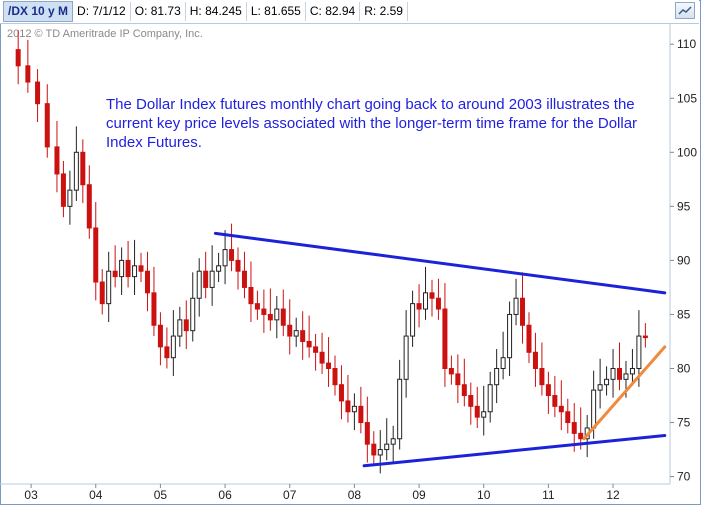 The height and width of the screenshot is (505, 701). What do you see at coordinates (687, 152) in the screenshot?
I see `y-tick-label: 100` at bounding box center [687, 152].